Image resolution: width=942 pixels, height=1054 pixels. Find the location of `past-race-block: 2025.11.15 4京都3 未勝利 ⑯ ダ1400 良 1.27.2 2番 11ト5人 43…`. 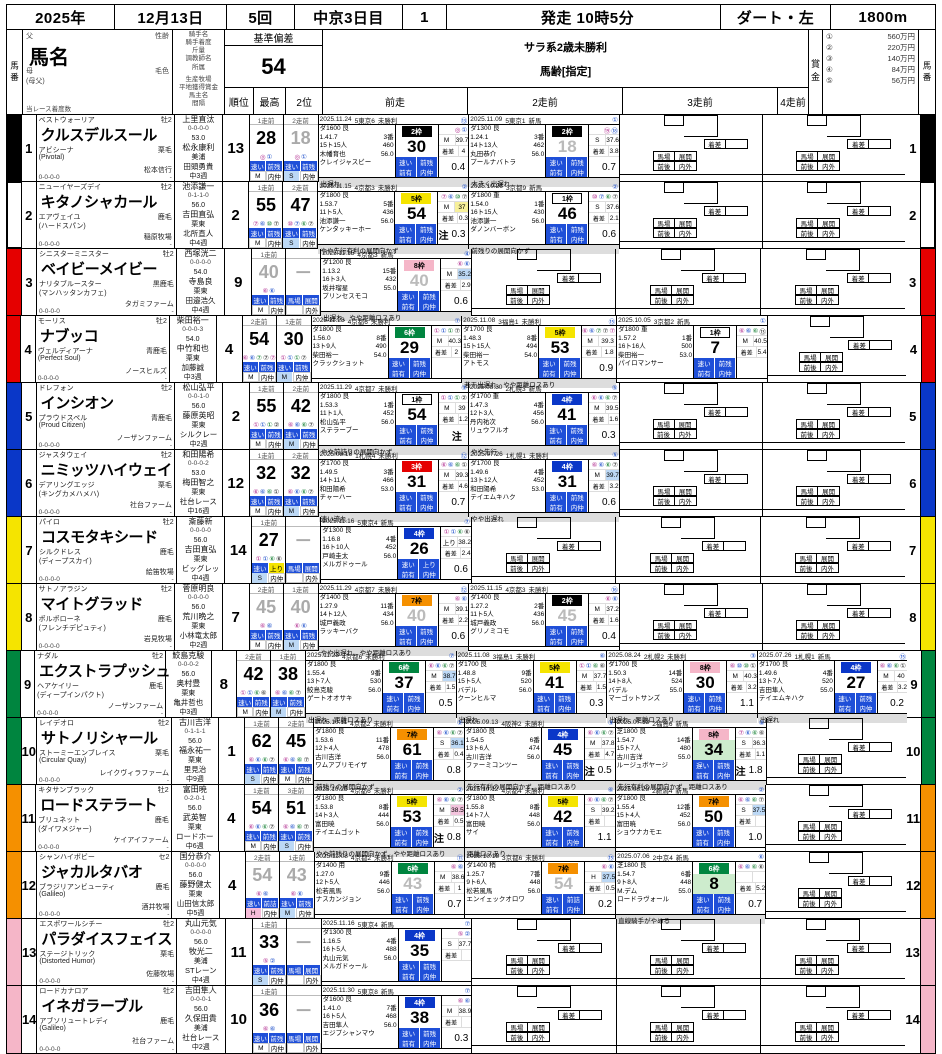

past-race-block: 2025.11.15 4京都3 未勝利 ⑯ ダ1400 良 1.27.2 2番 11ト5人 43… is located at coordinates (544, 617).